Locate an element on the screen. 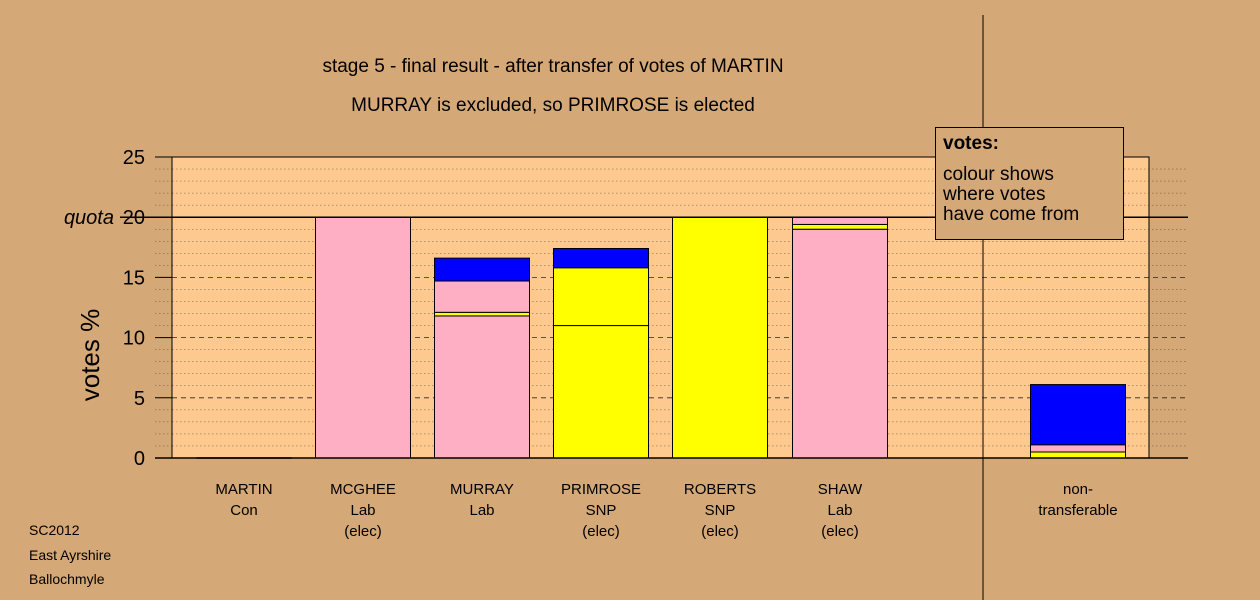  legend-line: have come from is located at coordinates (1011, 214).